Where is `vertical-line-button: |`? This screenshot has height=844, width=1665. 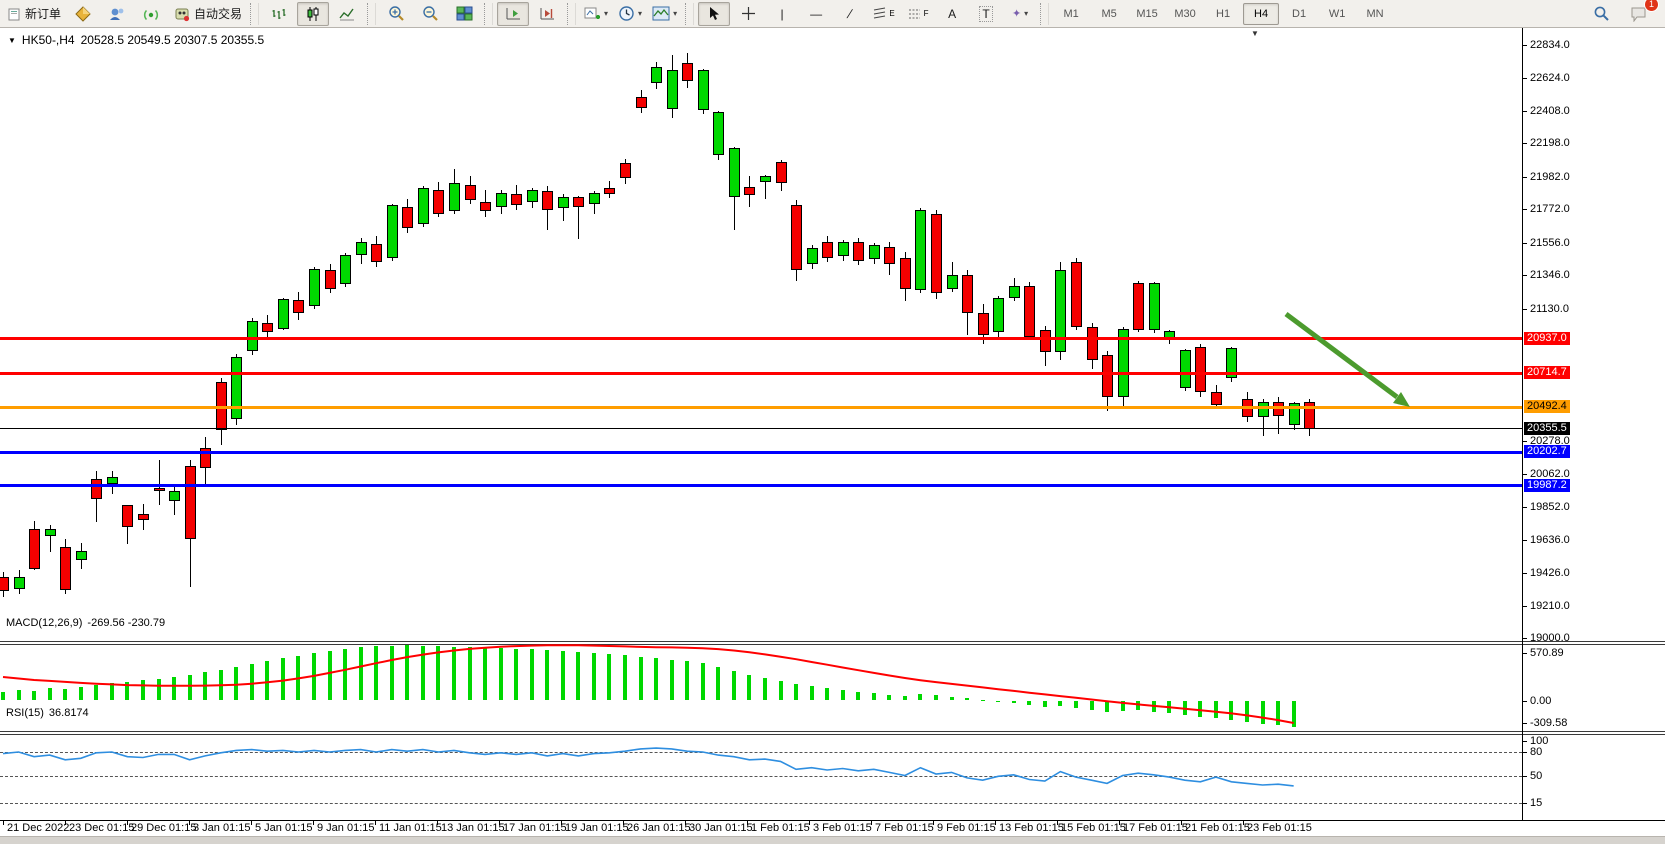
vertical-line-button: | is located at coordinates (782, 14).